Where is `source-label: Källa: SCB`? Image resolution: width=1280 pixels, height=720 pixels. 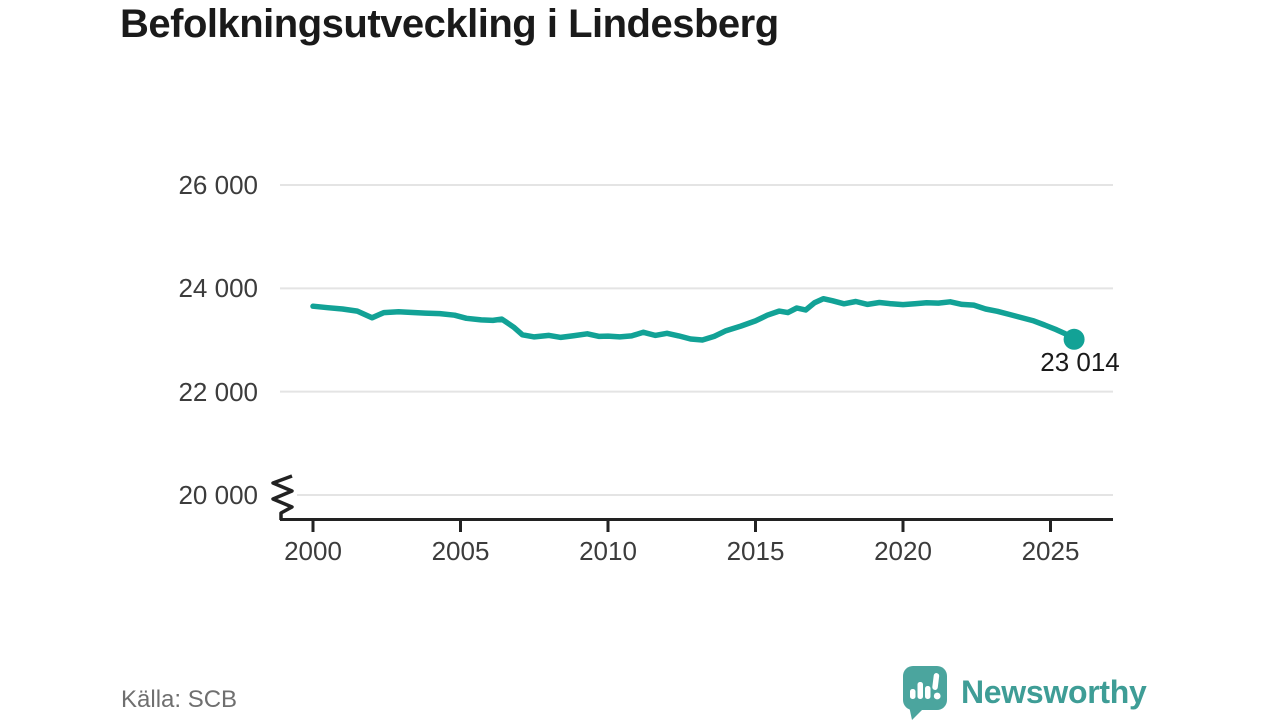
source-label: Källa: SCB is located at coordinates (179, 699).